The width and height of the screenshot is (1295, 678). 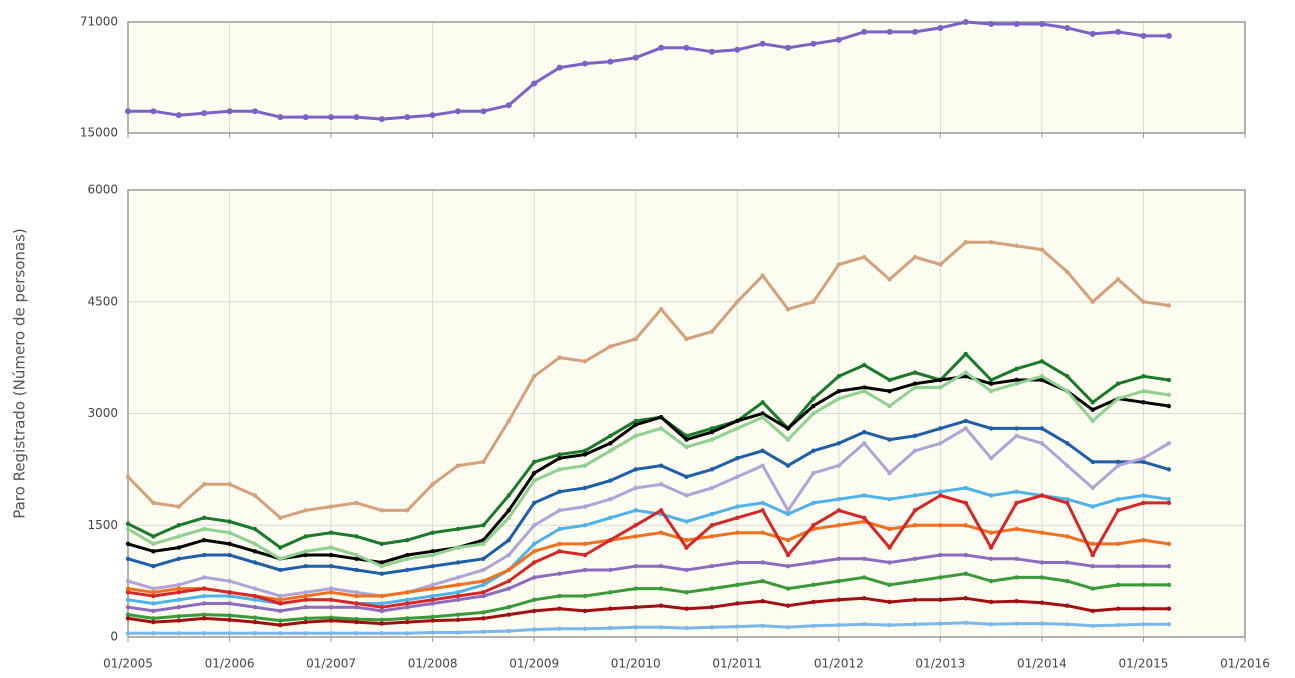 What do you see at coordinates (102, 190) in the screenshot?
I see `y-tick-label: 6000` at bounding box center [102, 190].